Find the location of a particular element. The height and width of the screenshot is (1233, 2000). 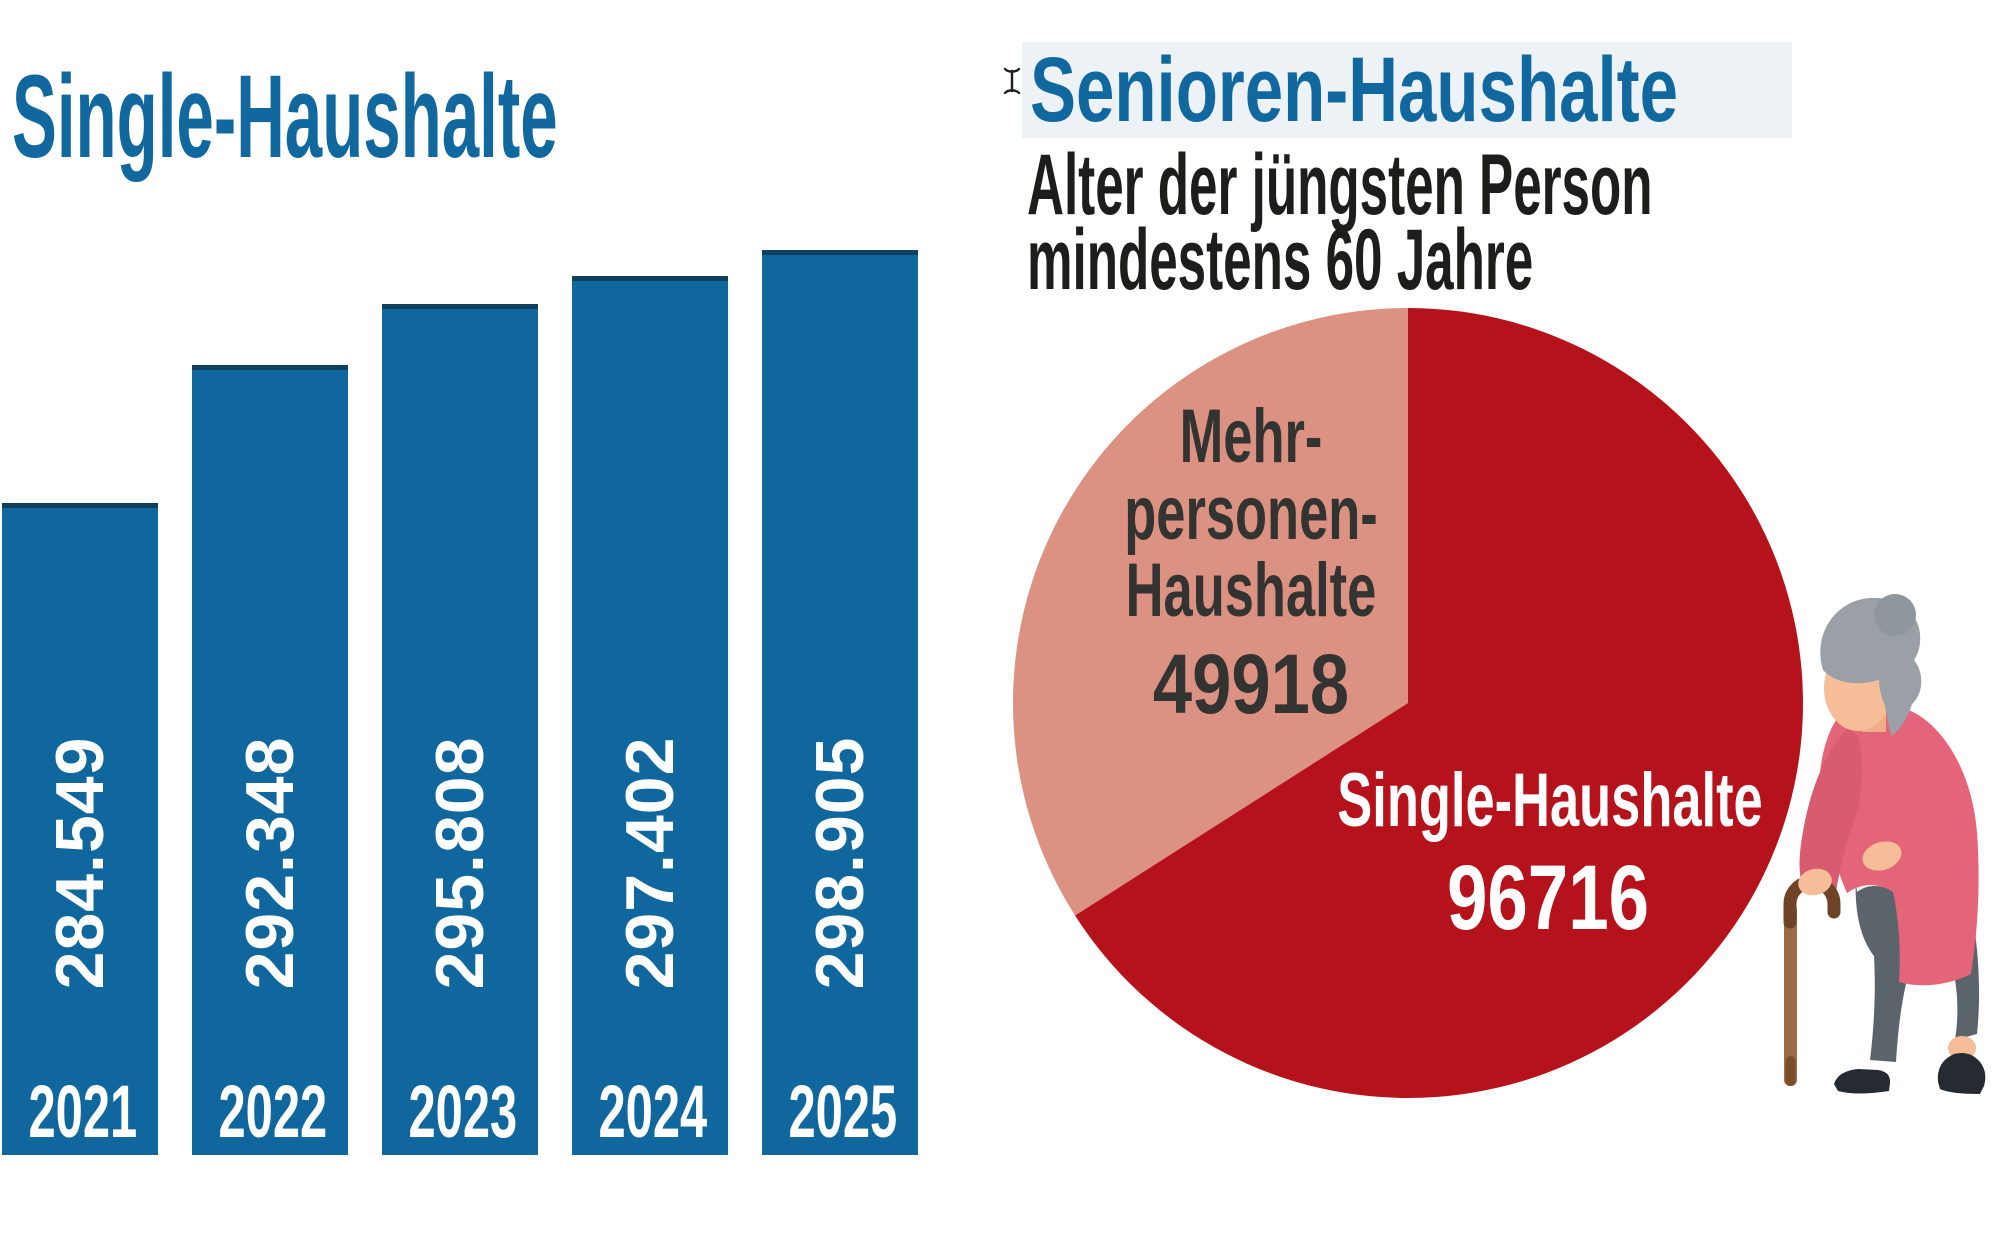

pie-slice-mehrpersonen-haushalte is located at coordinates (1210, 612).